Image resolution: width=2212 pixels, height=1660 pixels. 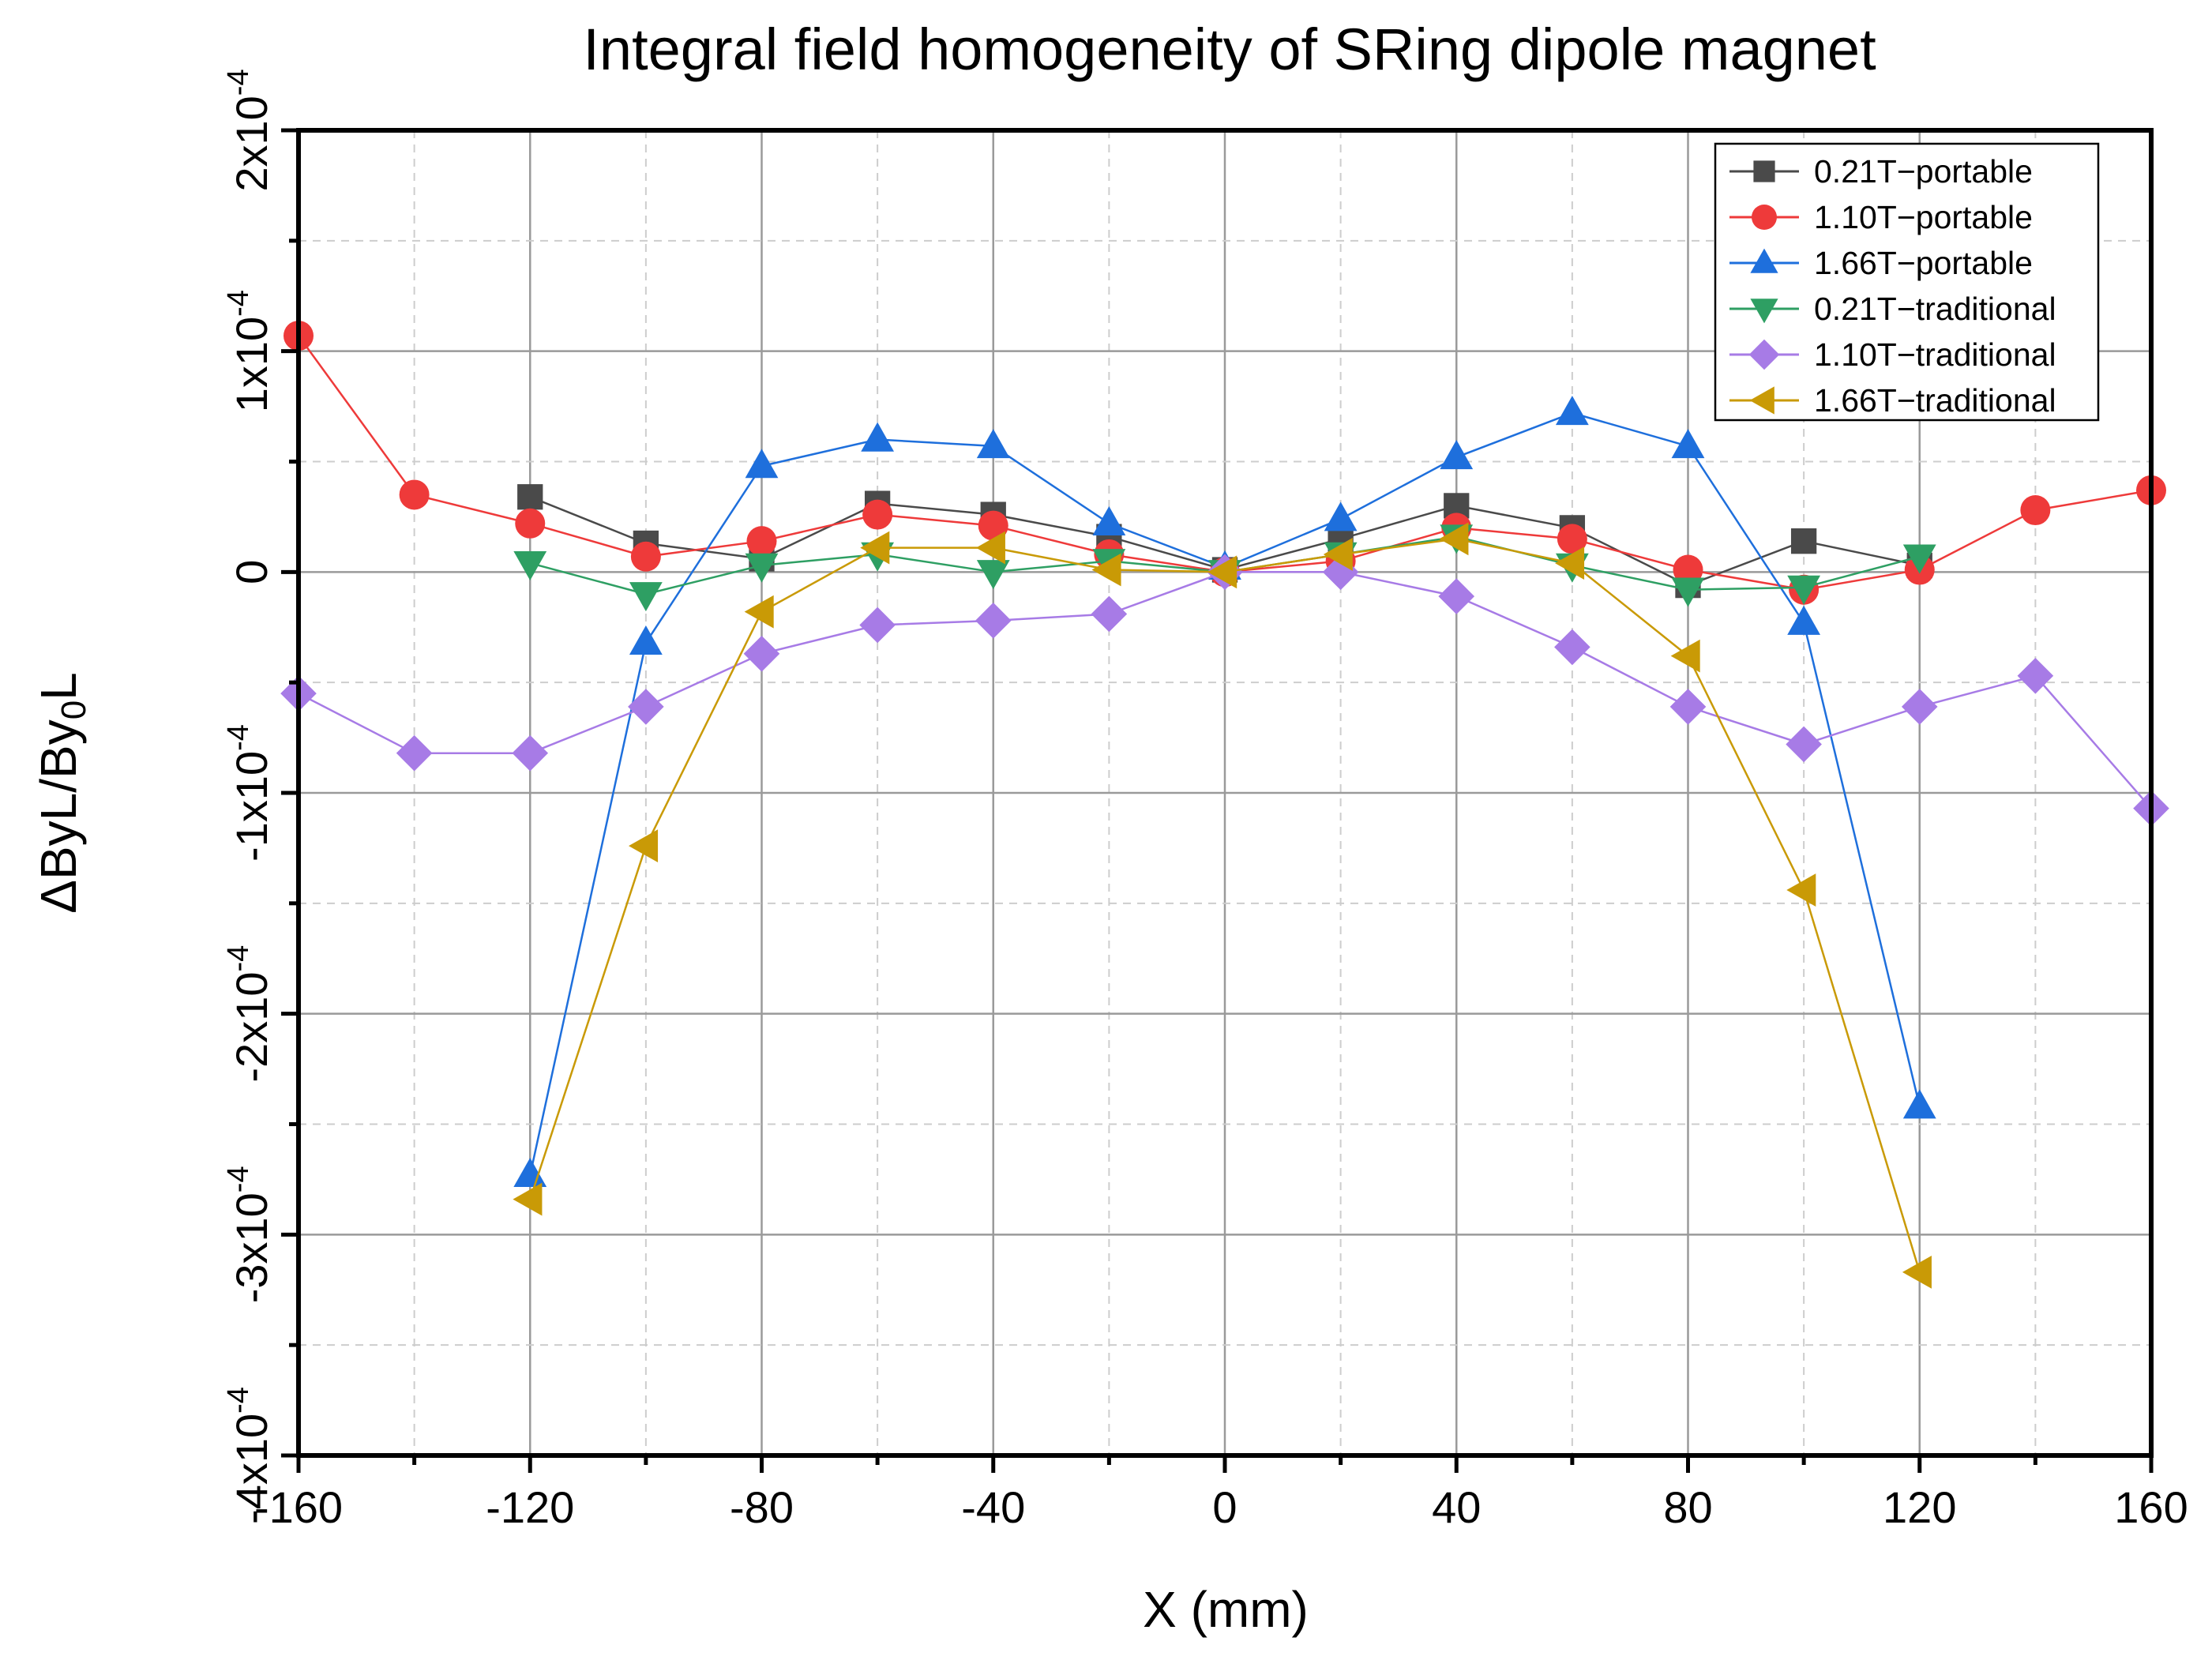 What do you see at coordinates (762, 1507) in the screenshot?
I see `x-tick-label: -80` at bounding box center [762, 1507].